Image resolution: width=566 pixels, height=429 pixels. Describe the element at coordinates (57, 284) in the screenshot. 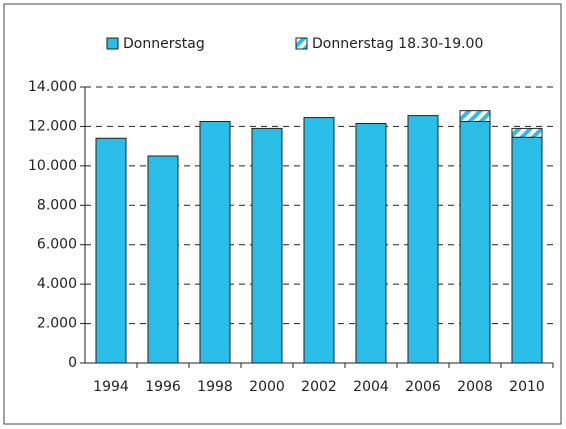

I see `y-tick-label: 4.000` at that location.